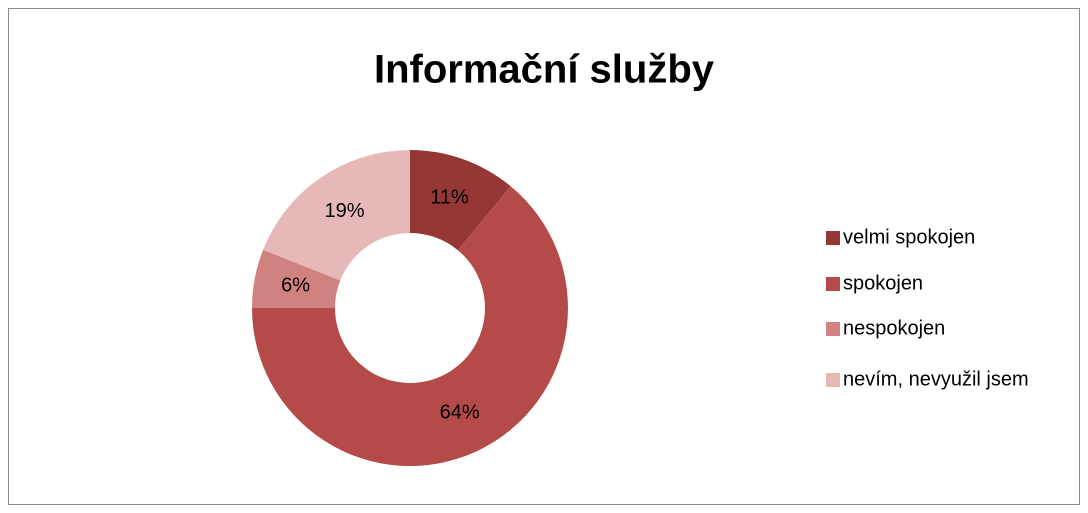  What do you see at coordinates (295, 285) in the screenshot?
I see `data-label: 6%` at bounding box center [295, 285].